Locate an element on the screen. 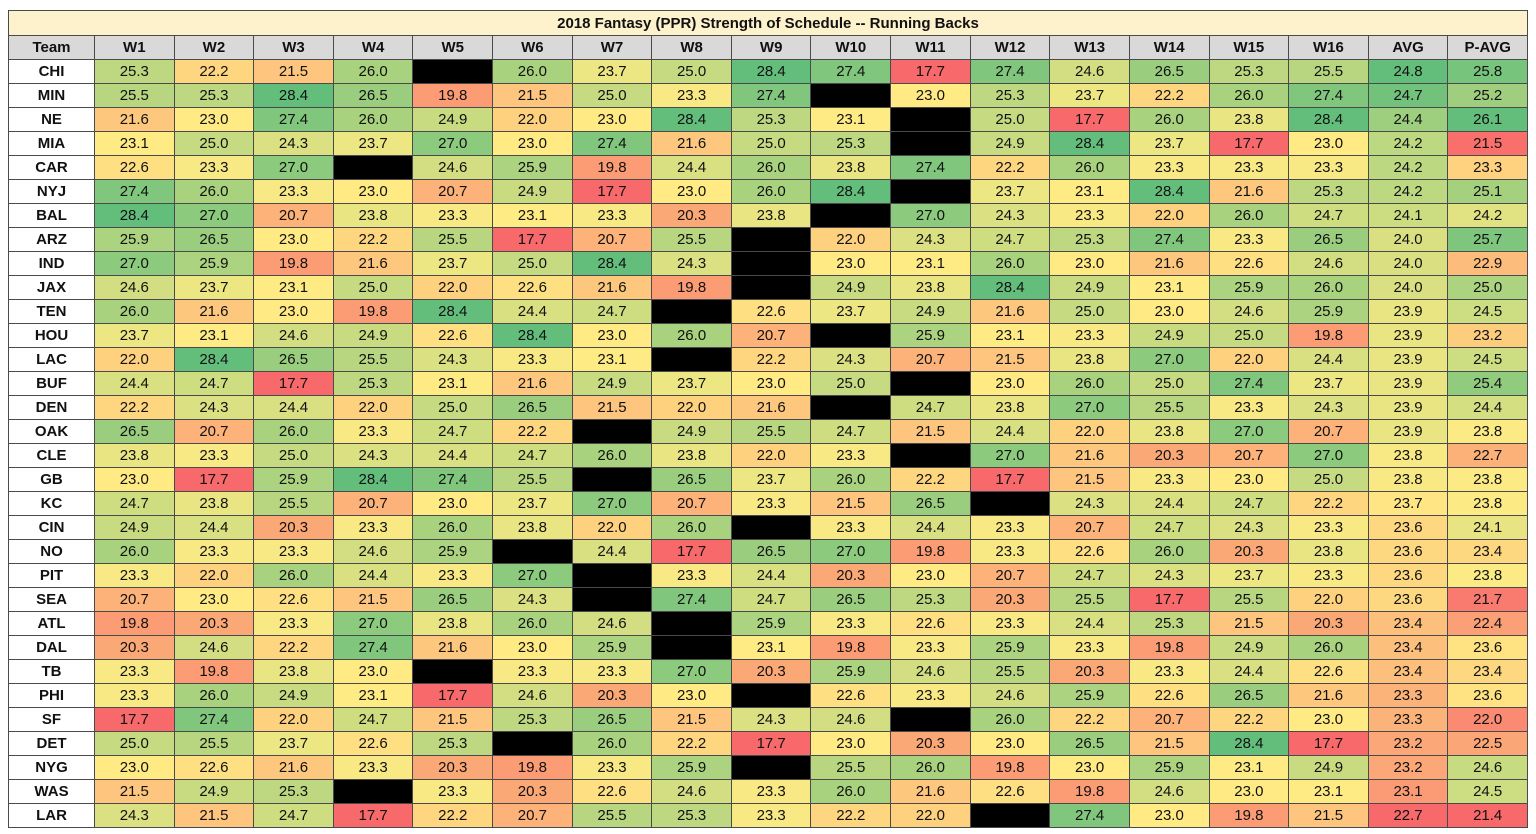 Image resolution: width=1536 pixels, height=834 pixels. value-cell: 24.4 is located at coordinates (1169, 503).